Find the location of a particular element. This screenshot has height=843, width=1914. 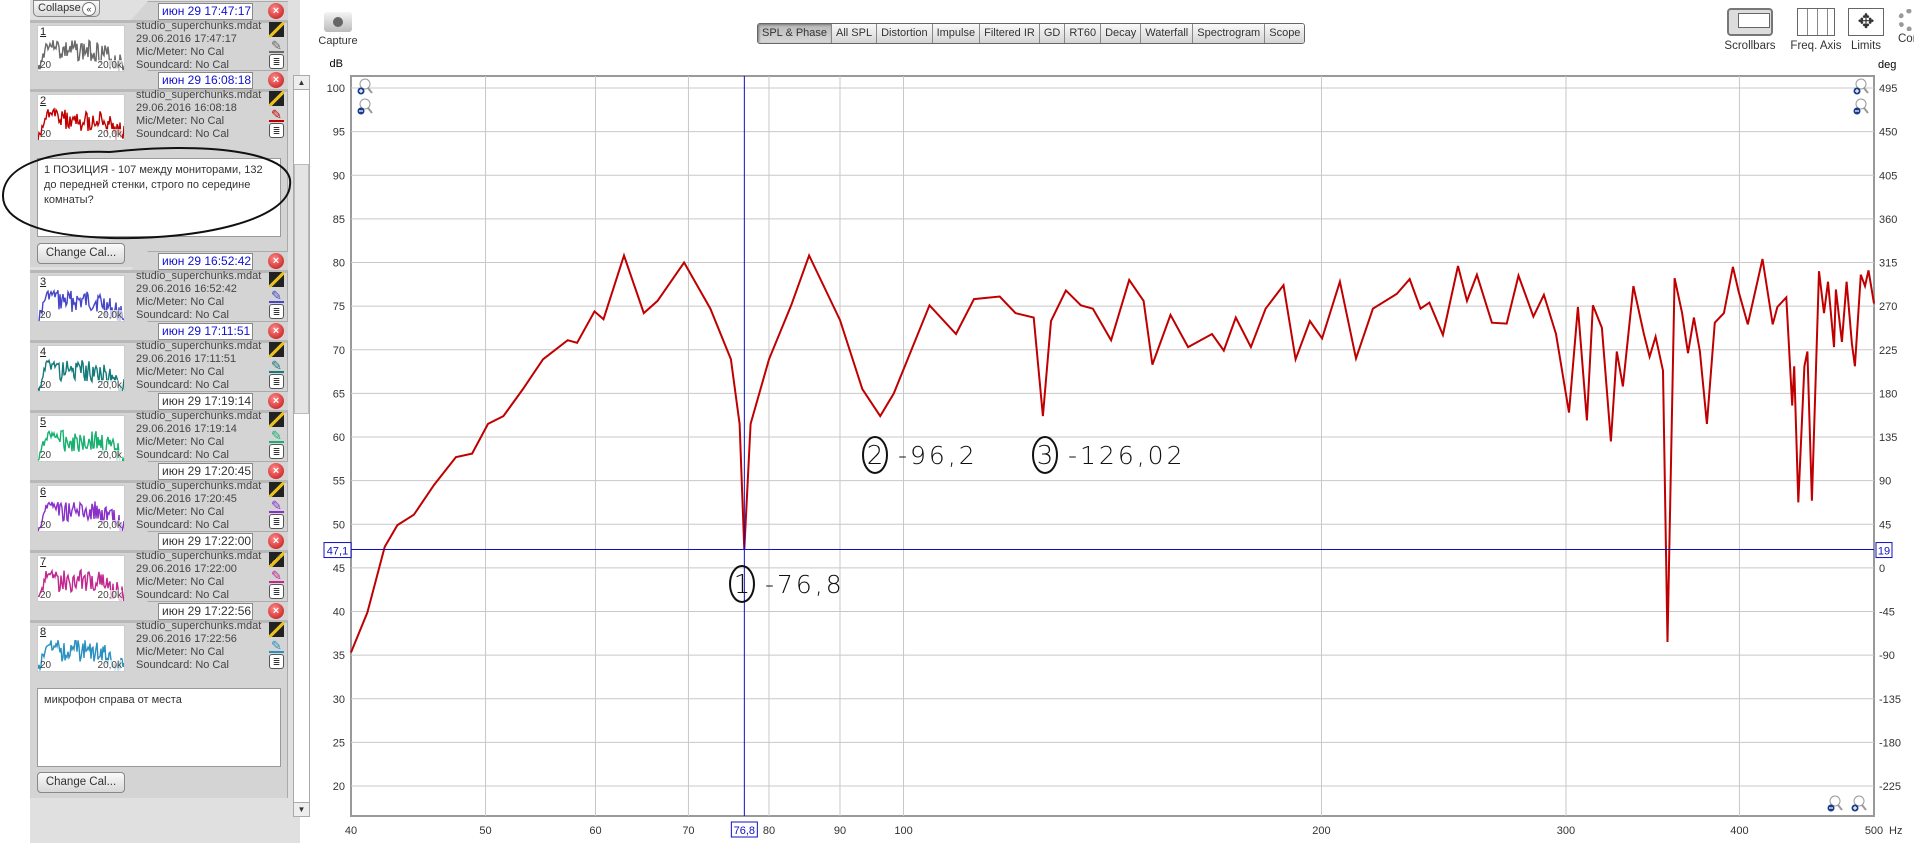

tab-scope: Scope is located at coordinates (1285, 33).